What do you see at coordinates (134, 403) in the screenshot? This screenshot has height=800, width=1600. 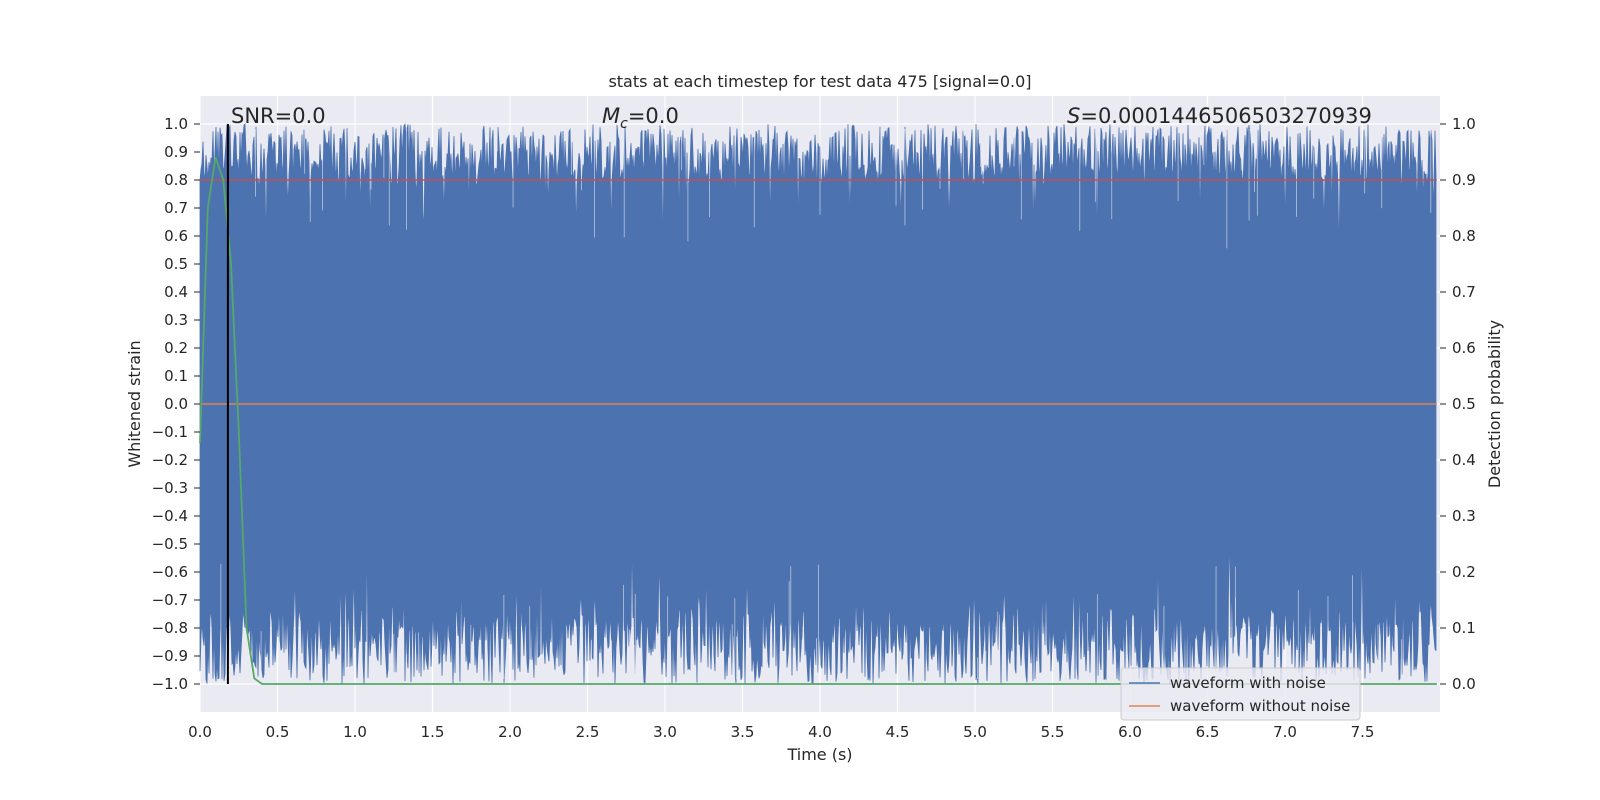 I see `y-axis-label: Whitened strain` at bounding box center [134, 403].